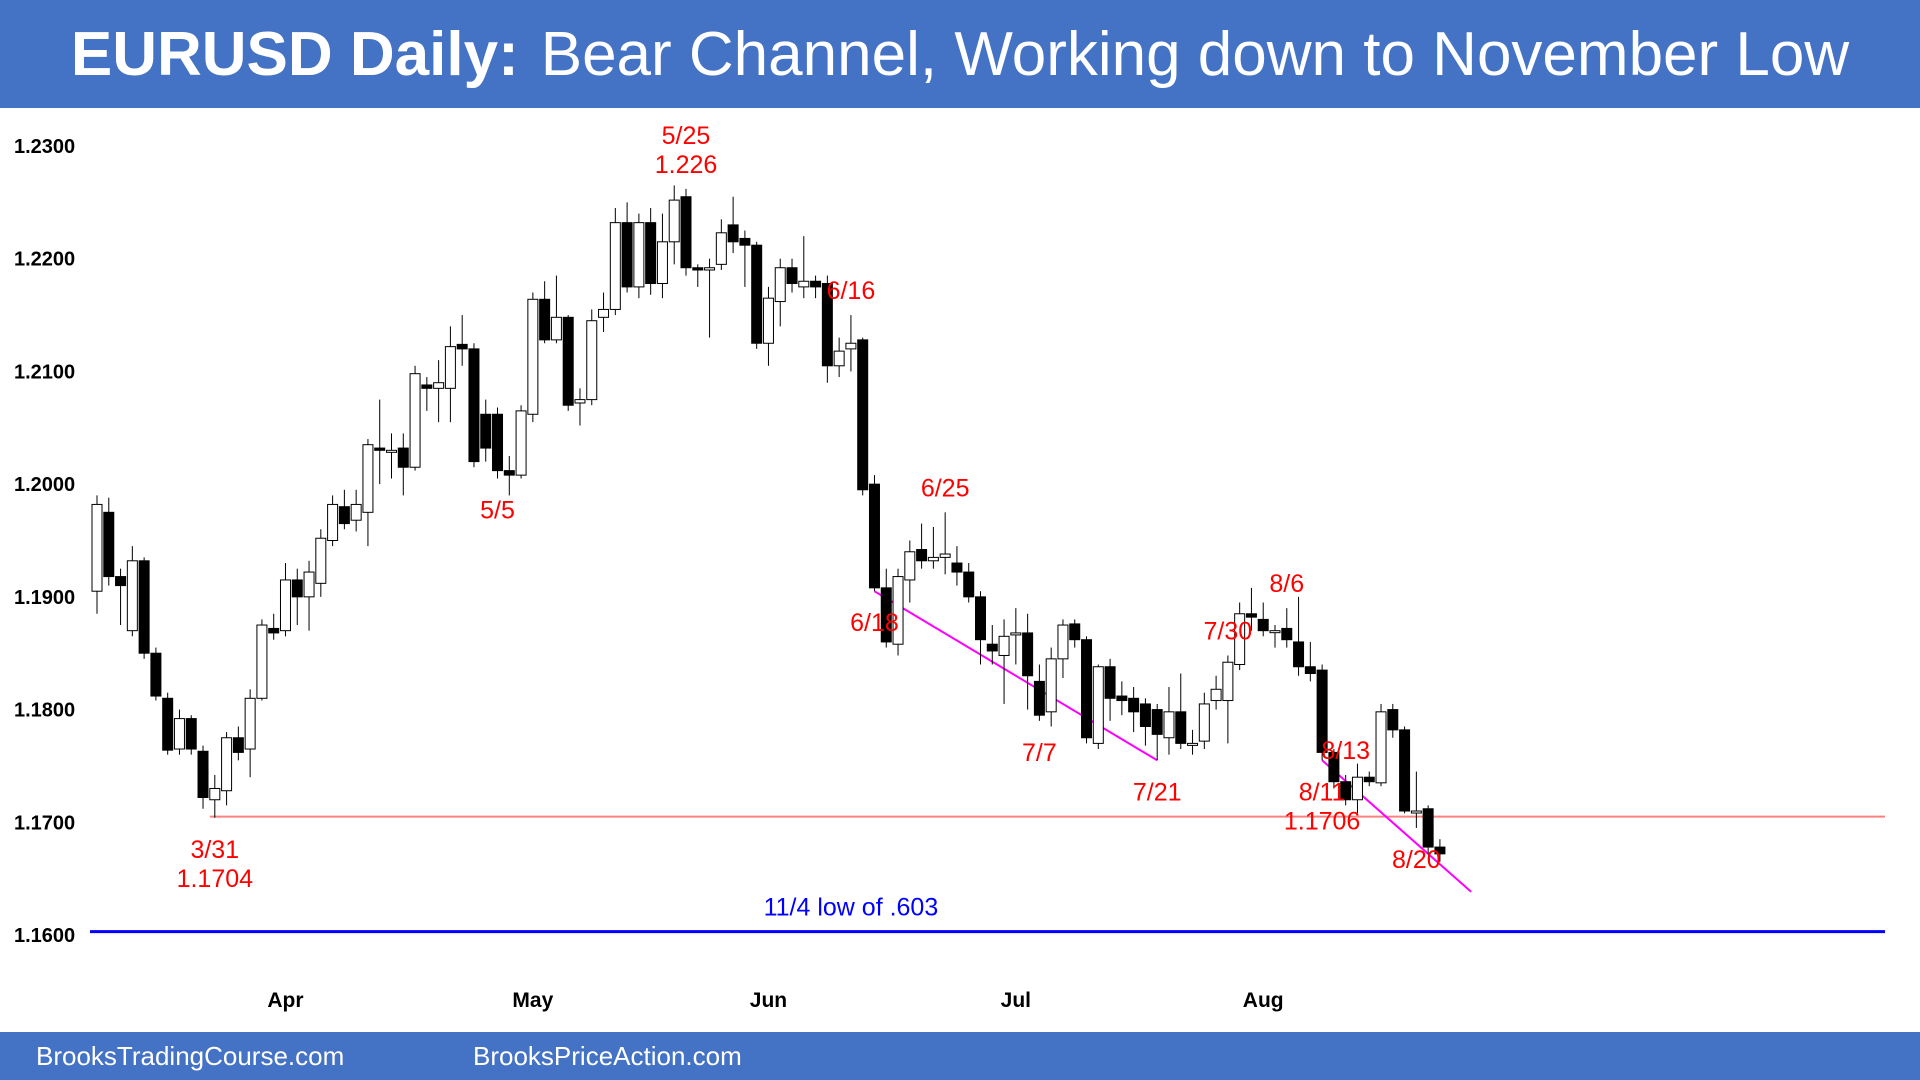  I want to click on x-tick-label: Aug, so click(1263, 1000).